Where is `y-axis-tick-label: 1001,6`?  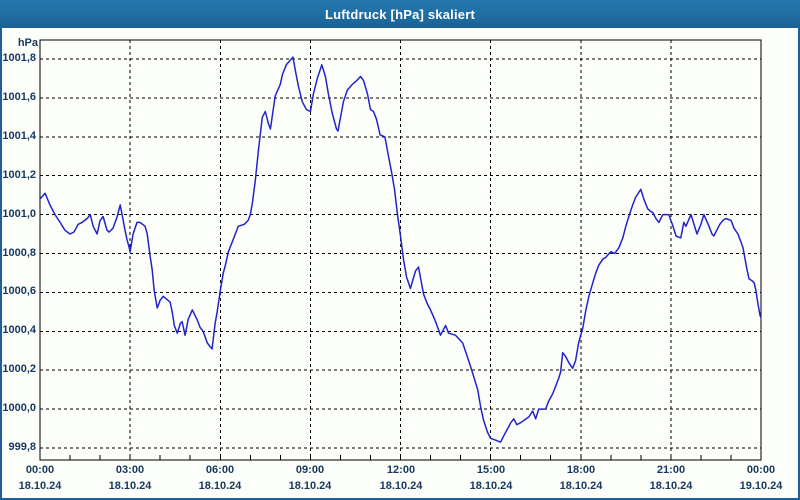
y-axis-tick-label: 1001,6 is located at coordinates (19, 97).